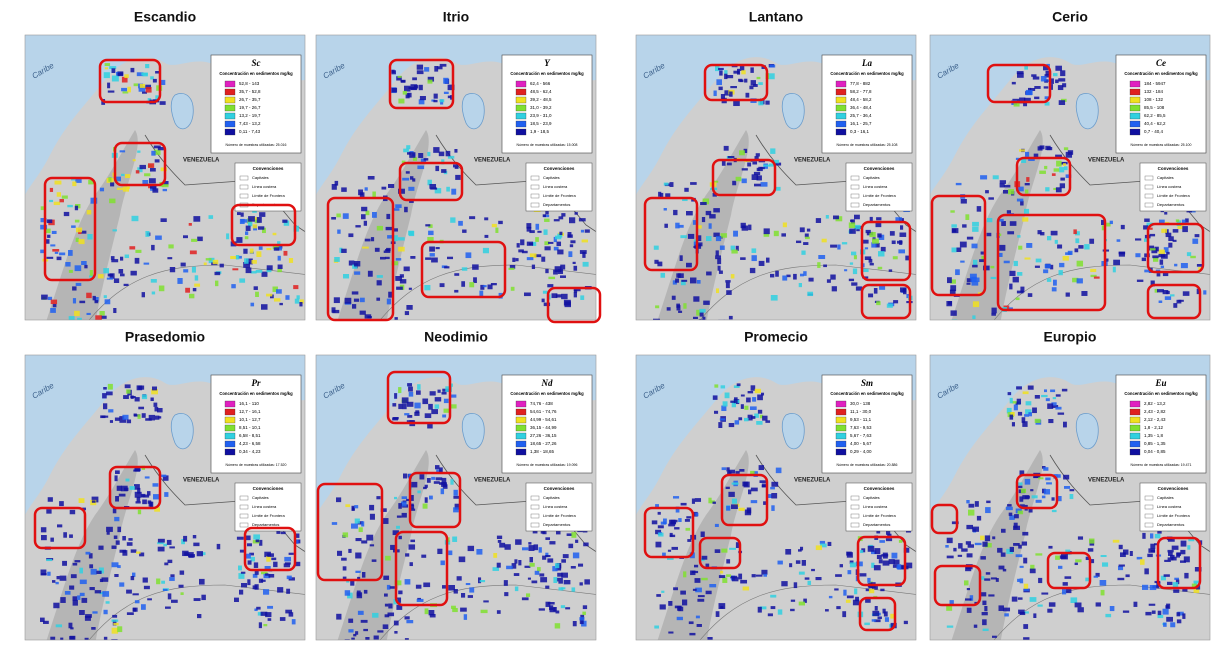 Image resolution: width=1226 pixels, height=655 pixels. Describe the element at coordinates (1087, 111) in the screenshot. I see `lake` at that location.